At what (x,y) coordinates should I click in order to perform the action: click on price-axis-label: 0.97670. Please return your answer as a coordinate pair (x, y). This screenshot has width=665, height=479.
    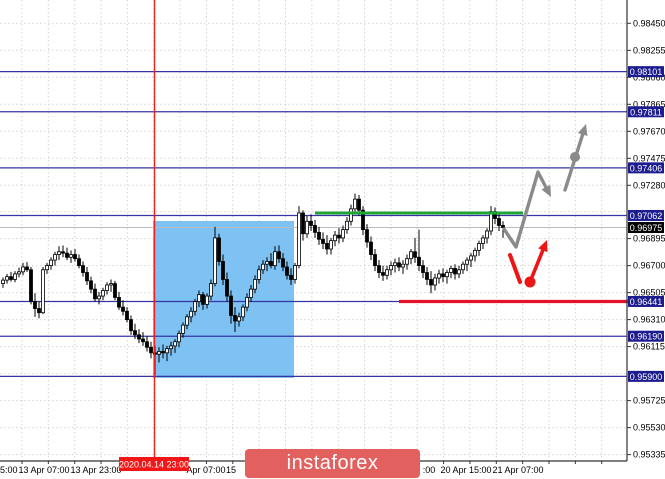
    Looking at the image, I should click on (649, 131).